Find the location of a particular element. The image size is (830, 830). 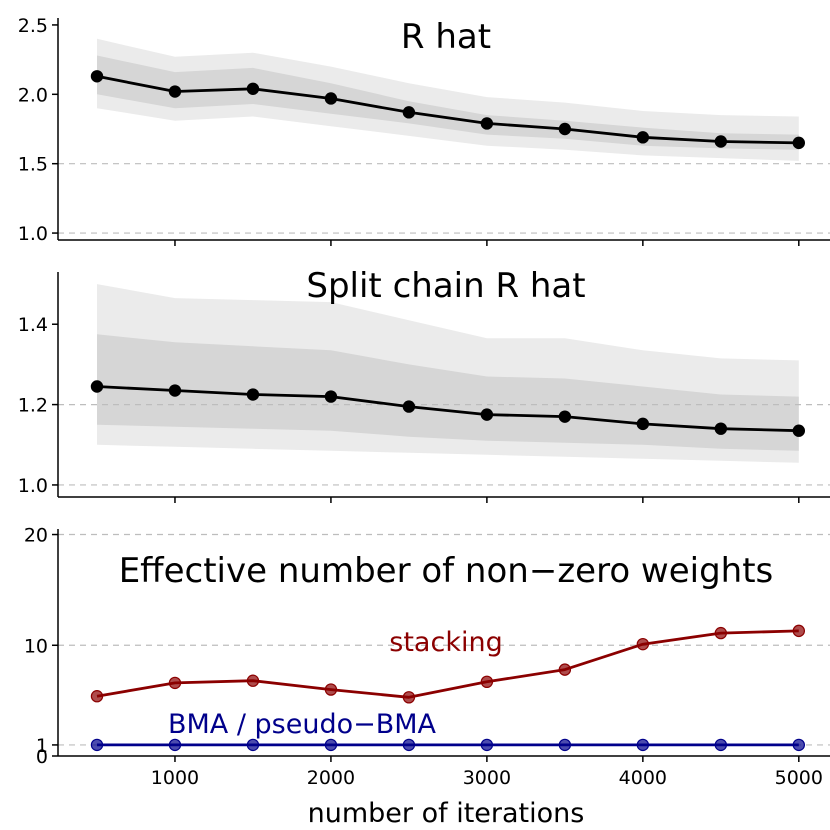

r-hat-y-axis: 1.0 1.5 2.0 2.5 is located at coordinates (38, 130).